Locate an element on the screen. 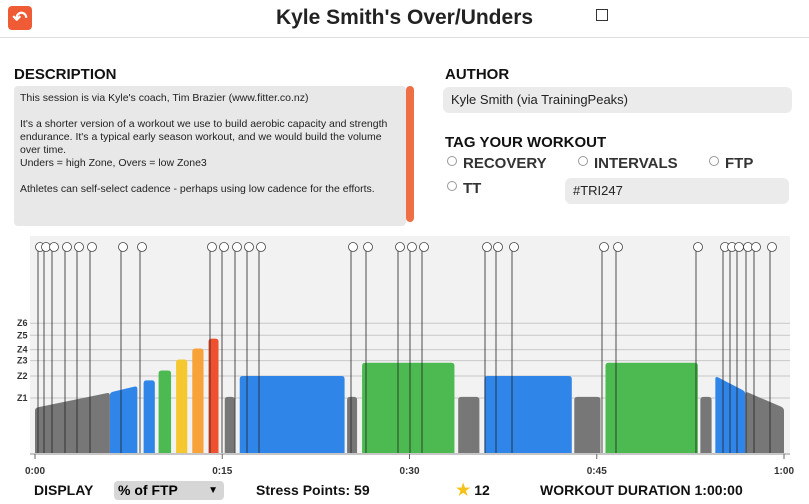  stress-label: Stress Points: is located at coordinates (303, 490).